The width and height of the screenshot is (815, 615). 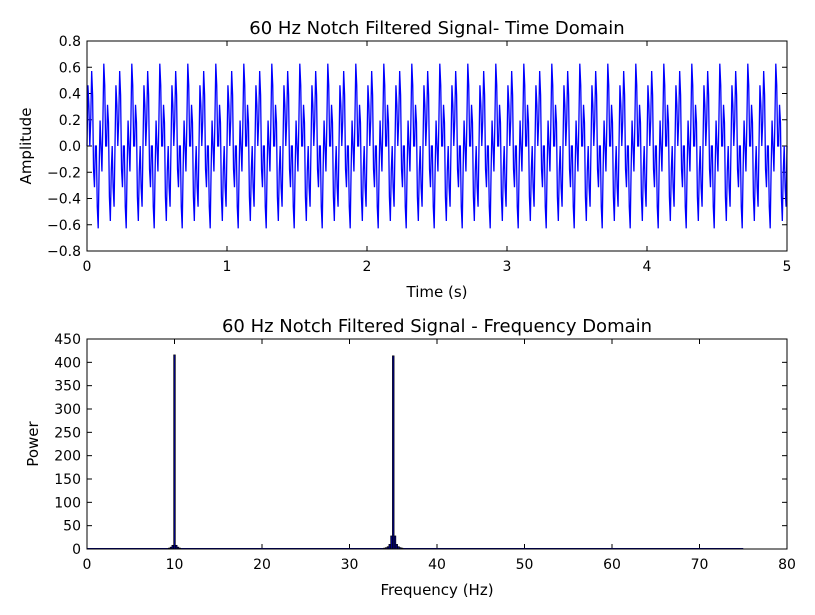 I want to click on time-x-tick-label: 0, so click(x=87, y=267).